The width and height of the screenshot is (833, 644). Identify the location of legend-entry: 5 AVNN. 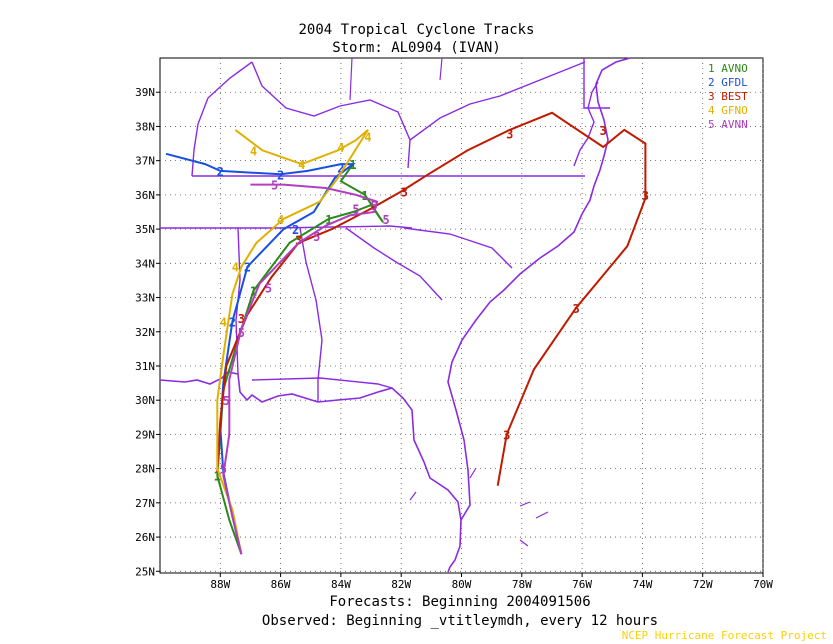
(728, 124).